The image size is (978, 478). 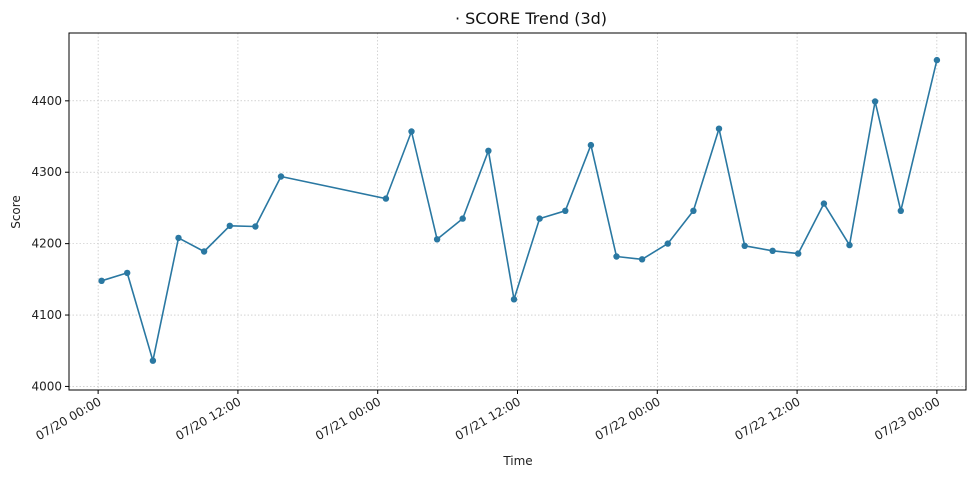 What do you see at coordinates (68, 418) in the screenshot?
I see `x-tick-label: 07/20 00:00` at bounding box center [68, 418].